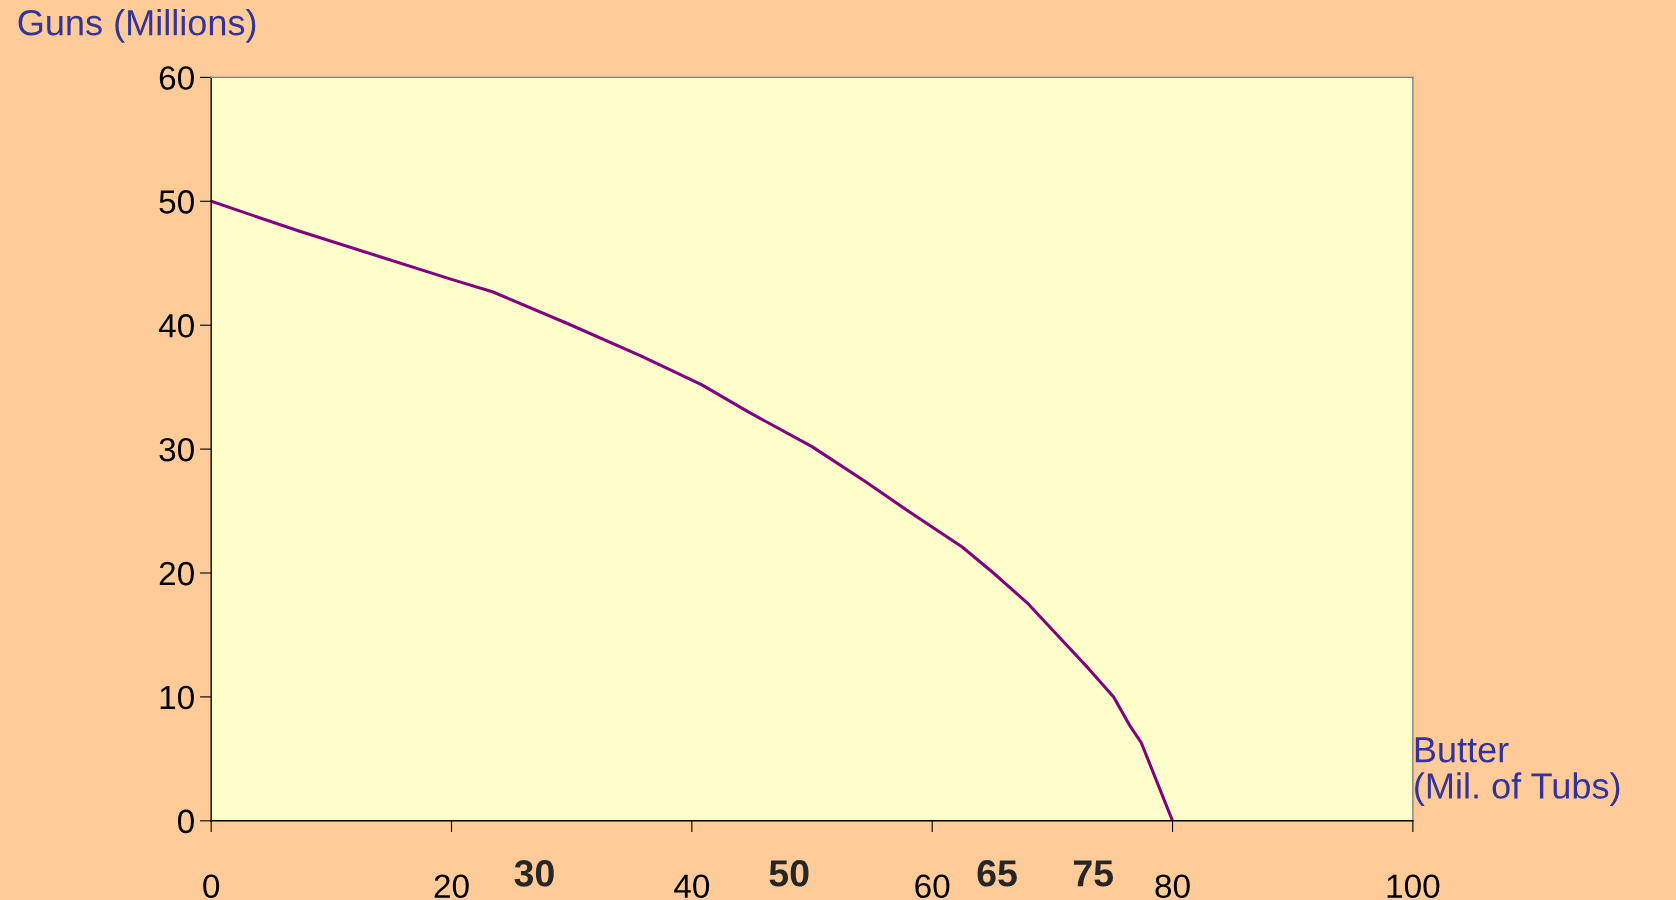  I want to click on text: 30, so click(534, 873).